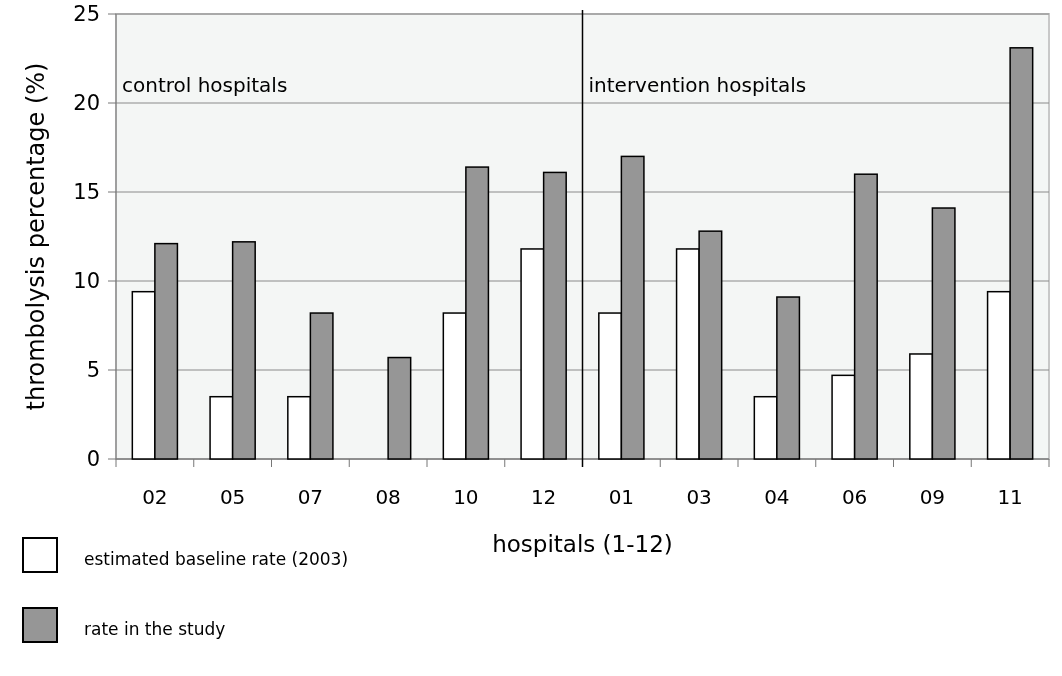 This screenshot has width=1062, height=676. What do you see at coordinates (932, 497) in the screenshot?
I see `x-tick-label: 09` at bounding box center [932, 497].